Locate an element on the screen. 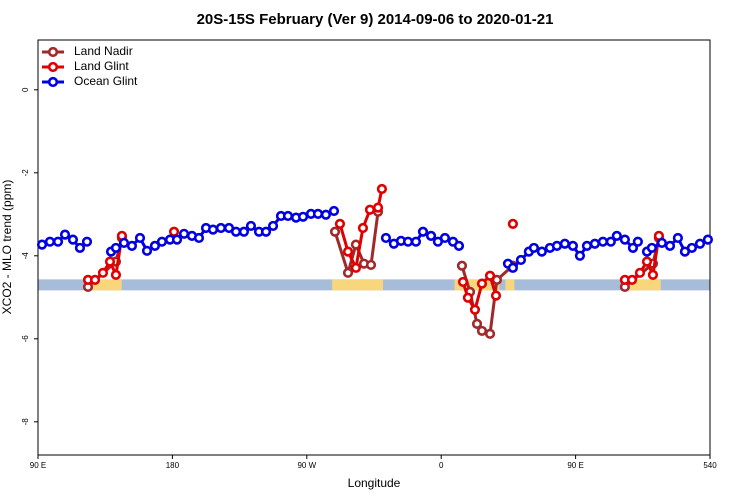 The height and width of the screenshot is (500, 750). y-tick-label: -2 is located at coordinates (25, 173).